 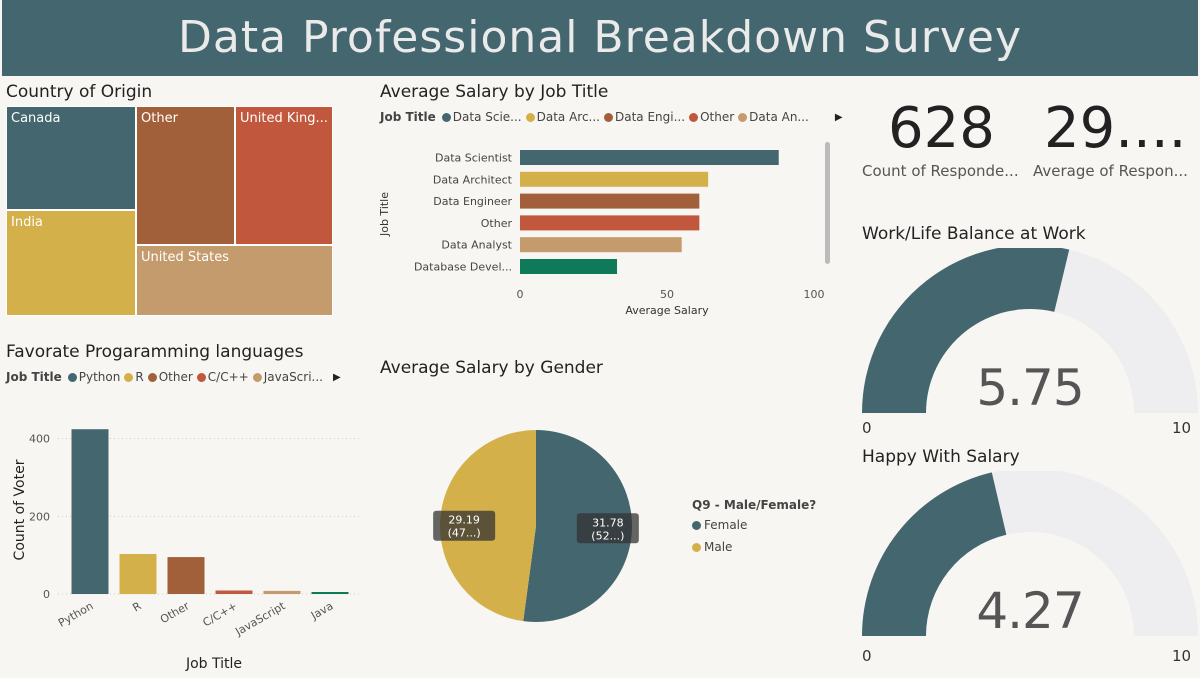 What do you see at coordinates (20, 509) in the screenshot?
I see `y-axis-title: Count of Voter` at bounding box center [20, 509].